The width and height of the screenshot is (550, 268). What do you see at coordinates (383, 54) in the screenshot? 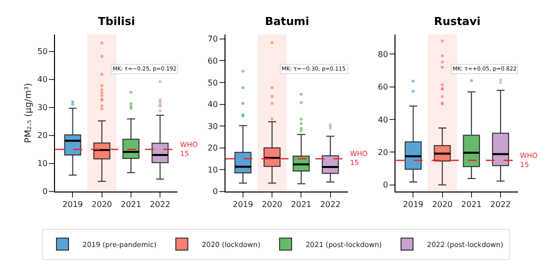
I see `y-tick-label: 80` at bounding box center [383, 54].